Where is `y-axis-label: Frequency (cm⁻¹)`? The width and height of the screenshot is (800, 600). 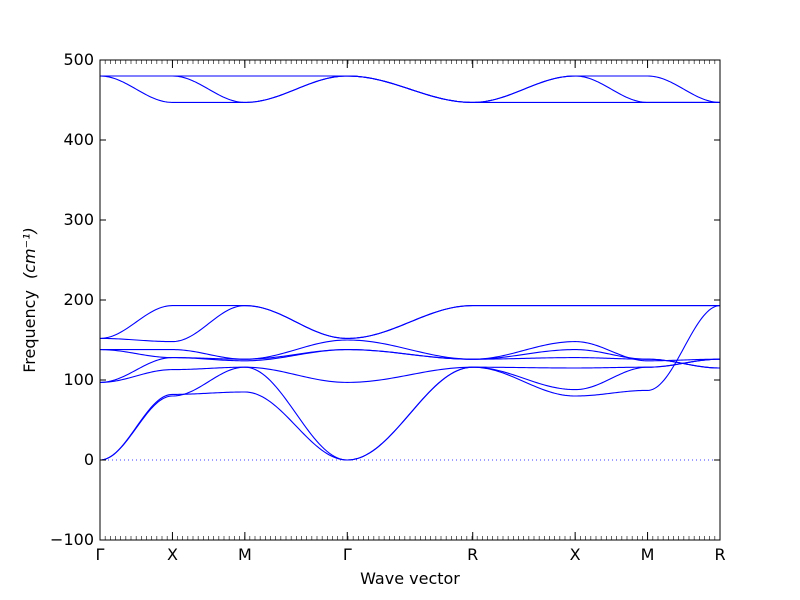
y-axis-label: Frequency (cm⁻¹) is located at coordinates (29, 299).